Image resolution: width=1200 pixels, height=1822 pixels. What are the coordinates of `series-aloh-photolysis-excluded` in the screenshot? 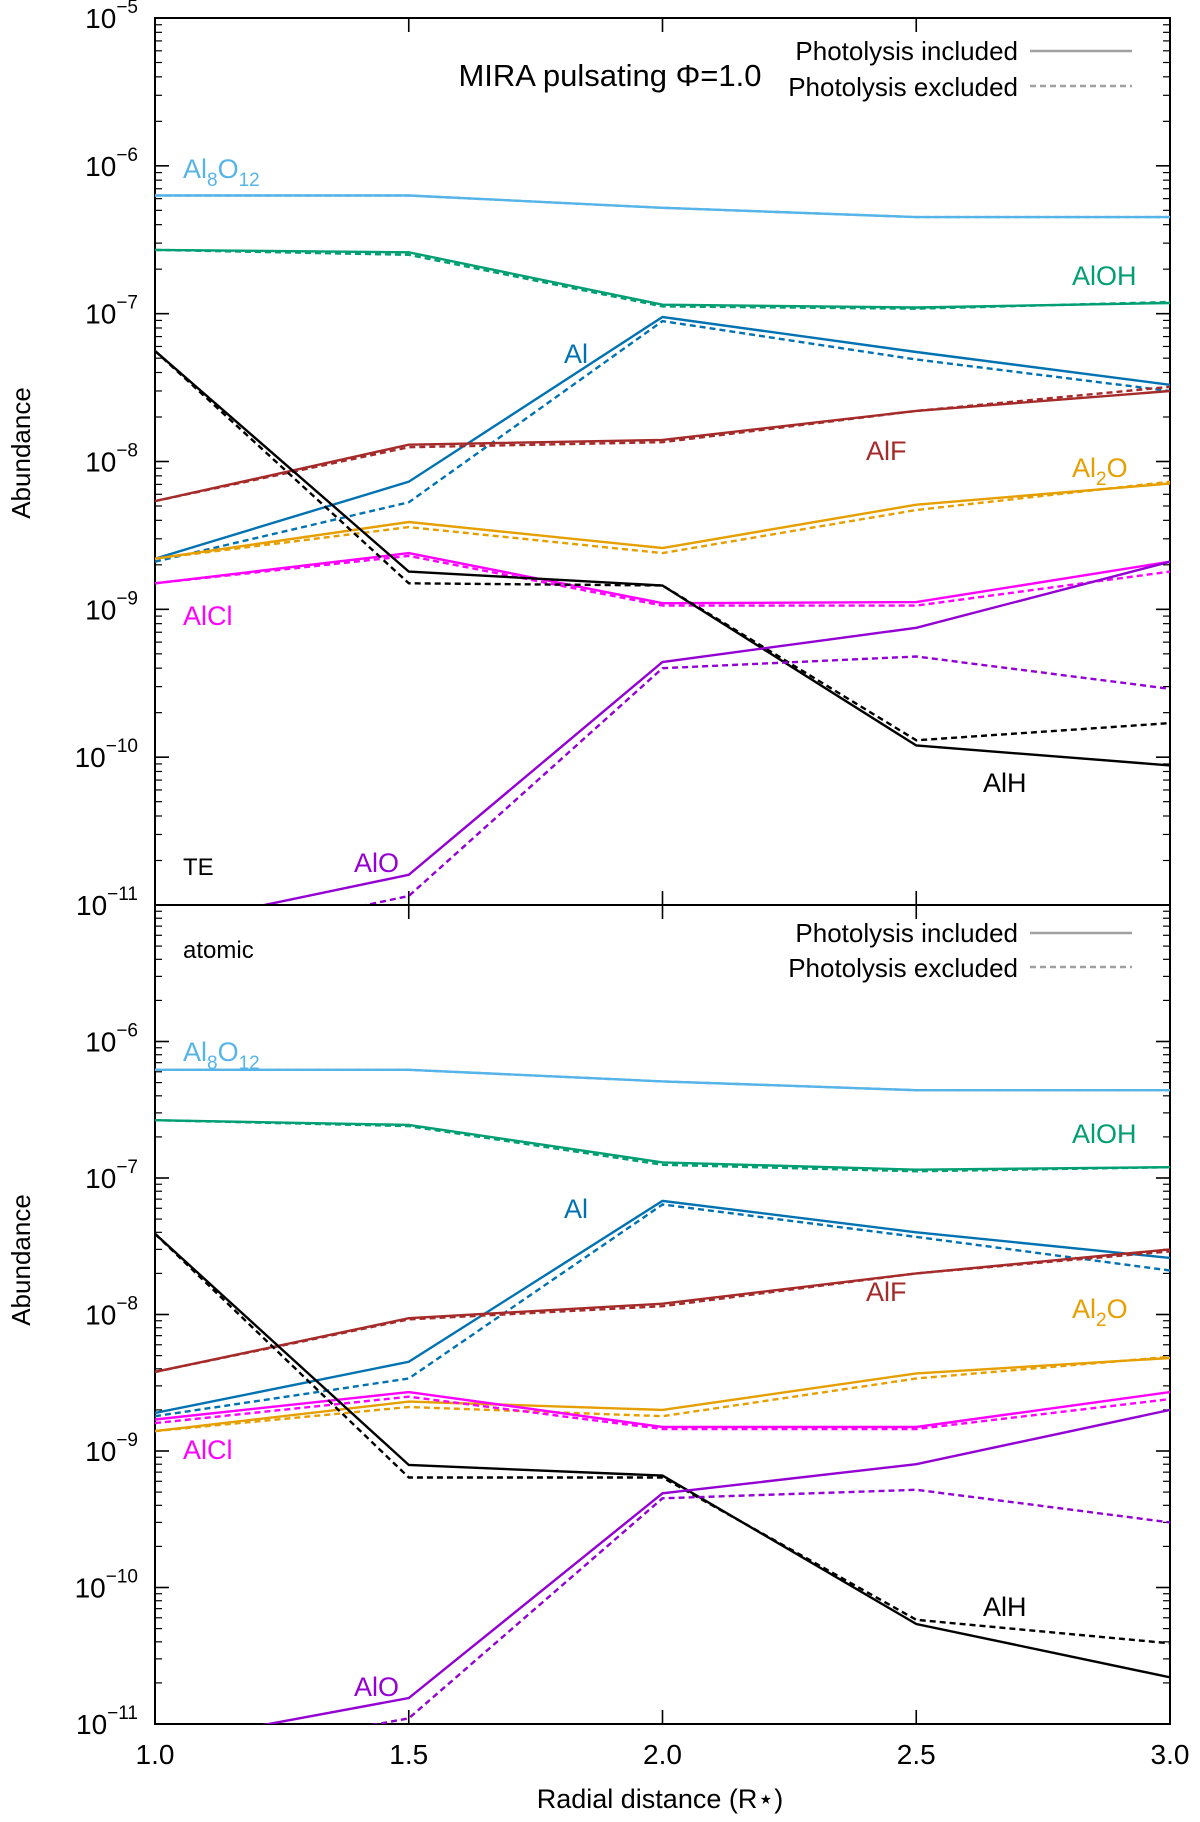 It's located at (662, 1146).